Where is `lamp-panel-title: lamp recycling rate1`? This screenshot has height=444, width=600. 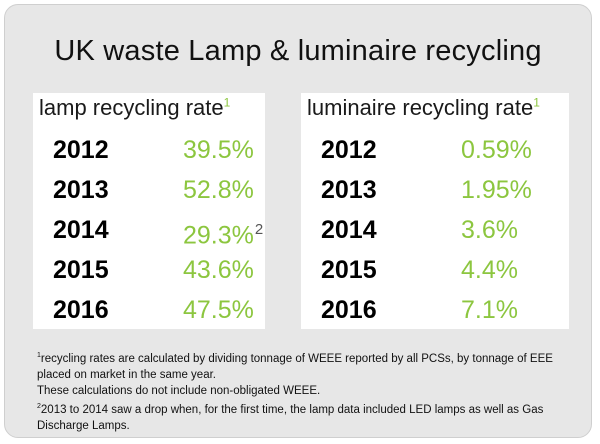
lamp-panel-title: lamp recycling rate1 is located at coordinates (134, 108).